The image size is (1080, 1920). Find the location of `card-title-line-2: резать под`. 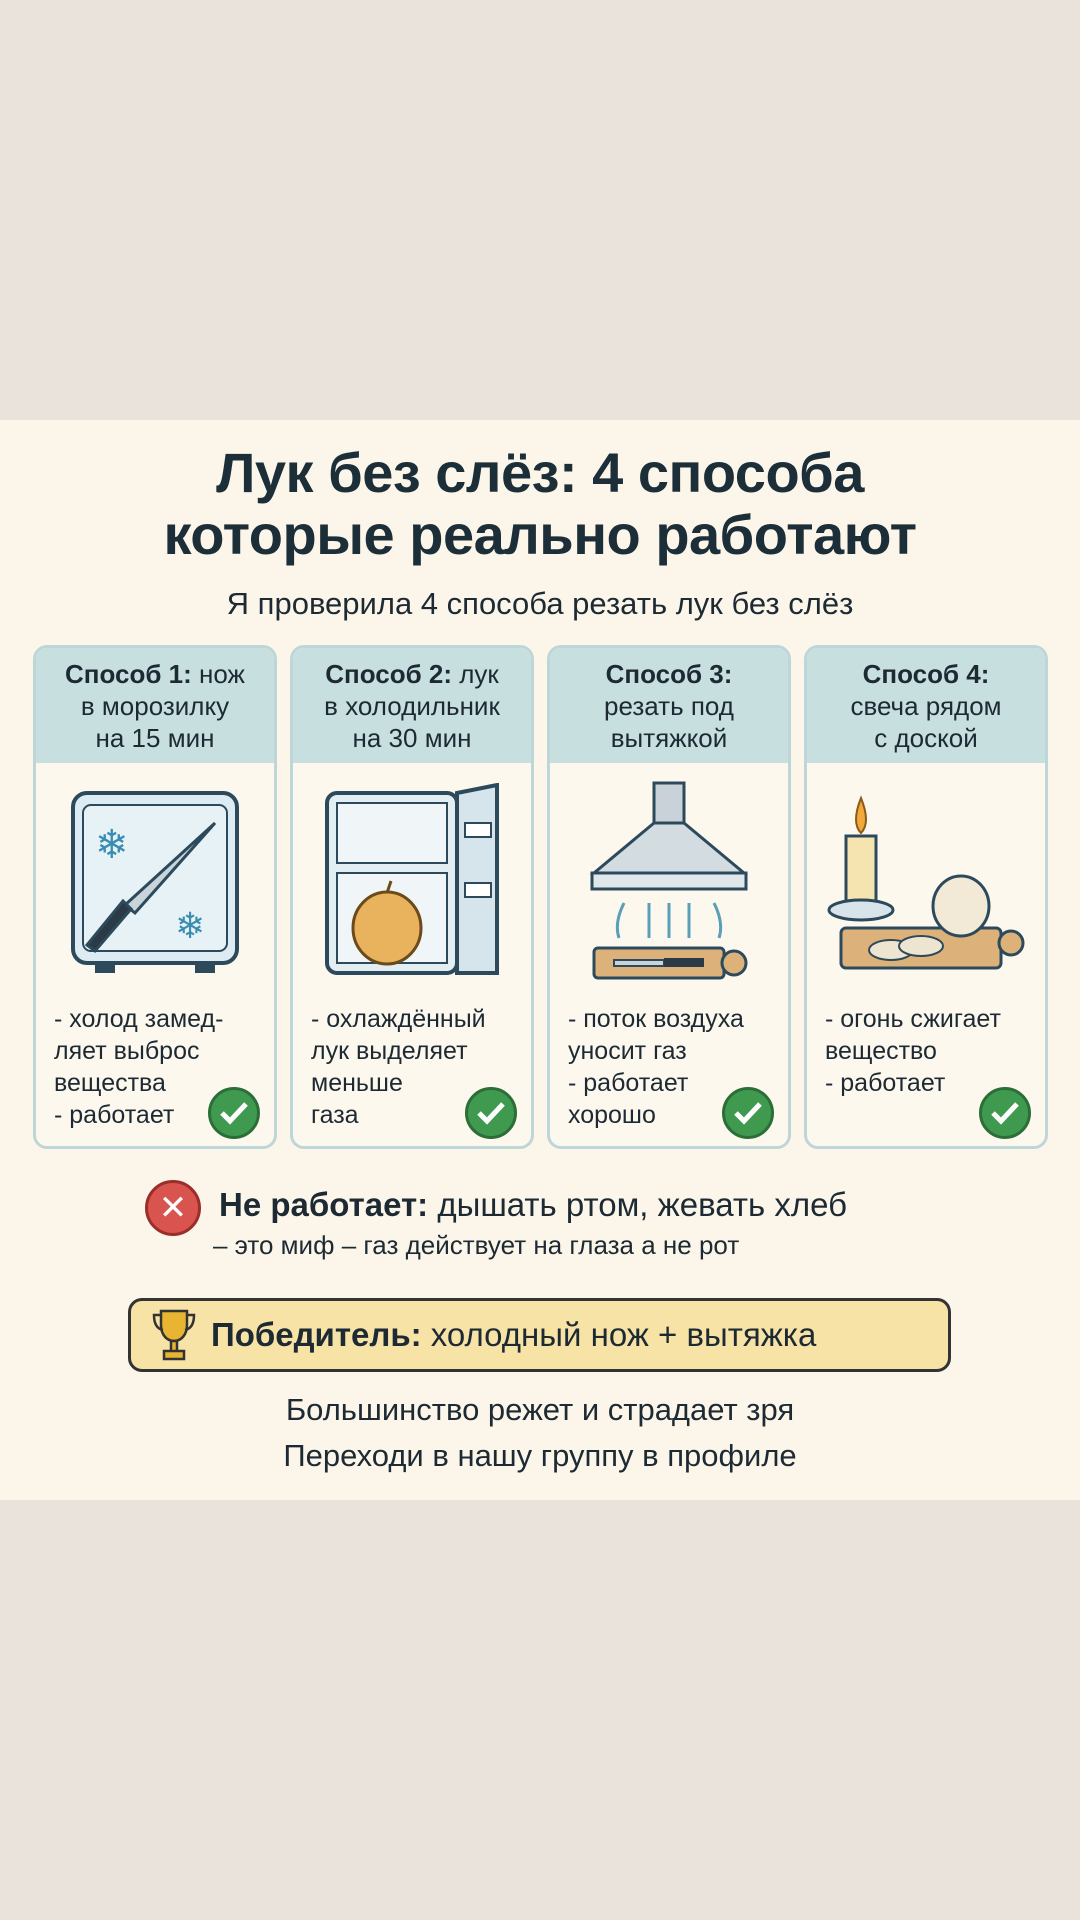

card-title-line-2: резать под is located at coordinates (669, 706).